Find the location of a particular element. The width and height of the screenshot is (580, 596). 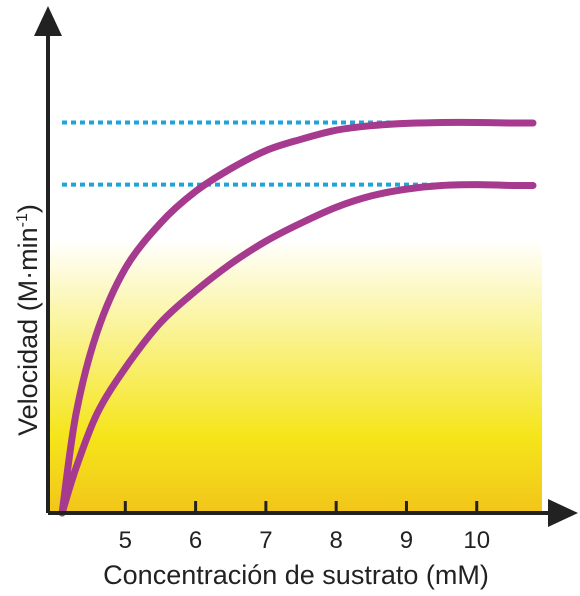

y-axis-arrow-icon is located at coordinates (48, 21).